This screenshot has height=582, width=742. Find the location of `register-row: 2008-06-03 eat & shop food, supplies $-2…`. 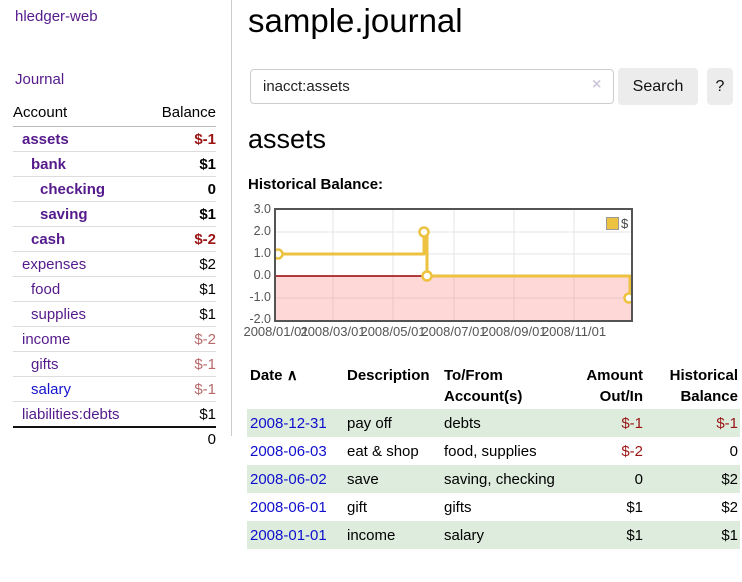

register-row: 2008-06-03 eat & shop food, supplies $-2… is located at coordinates (493, 451).